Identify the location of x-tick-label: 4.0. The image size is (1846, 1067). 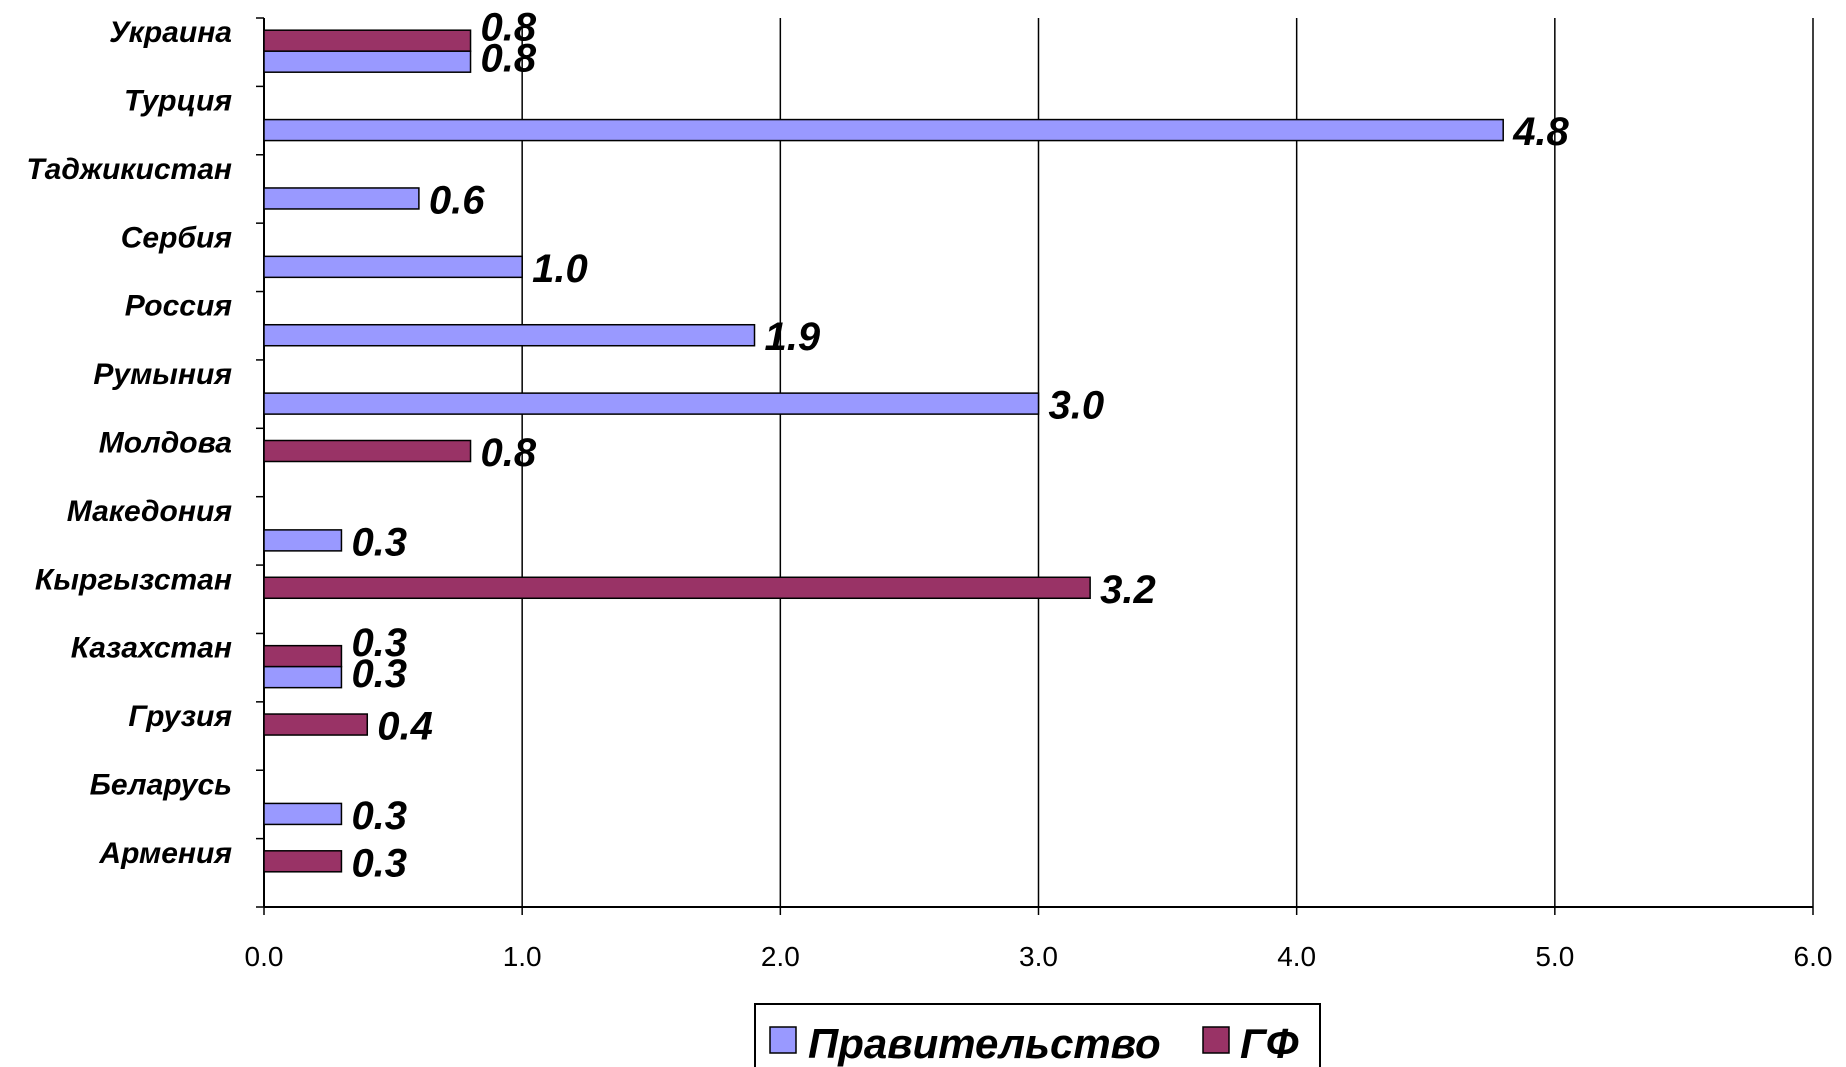
(1296, 956).